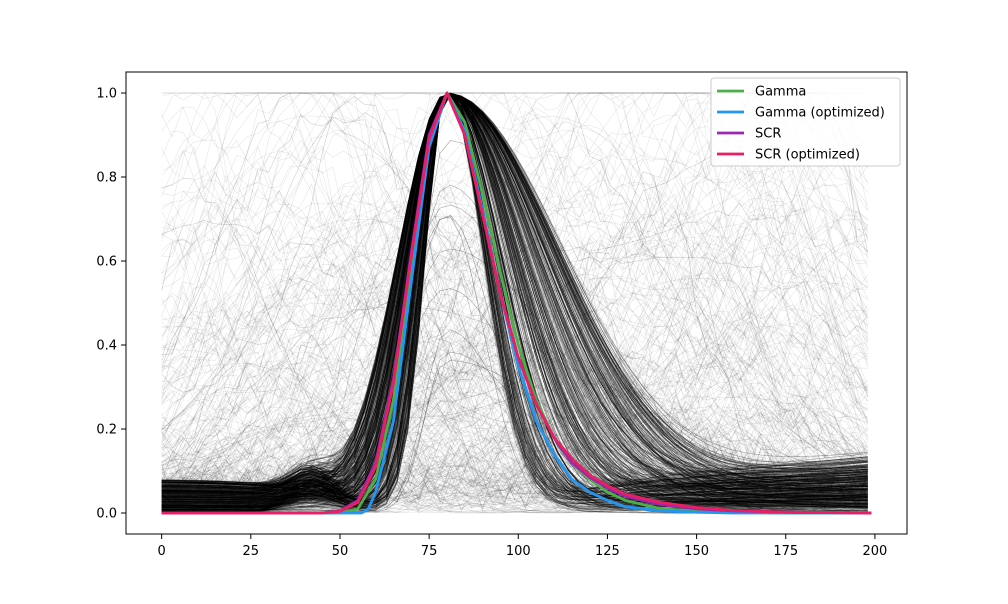 The image size is (1008, 604). Describe the element at coordinates (874, 551) in the screenshot. I see `x-tick-label: 200` at that location.